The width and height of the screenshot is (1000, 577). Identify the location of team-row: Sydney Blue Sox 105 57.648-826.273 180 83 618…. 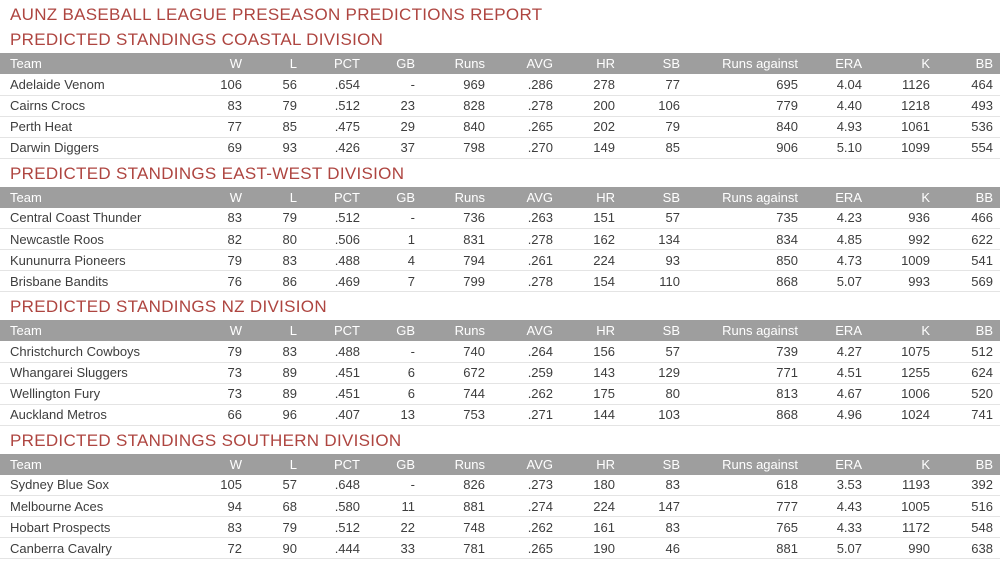
(500, 485).